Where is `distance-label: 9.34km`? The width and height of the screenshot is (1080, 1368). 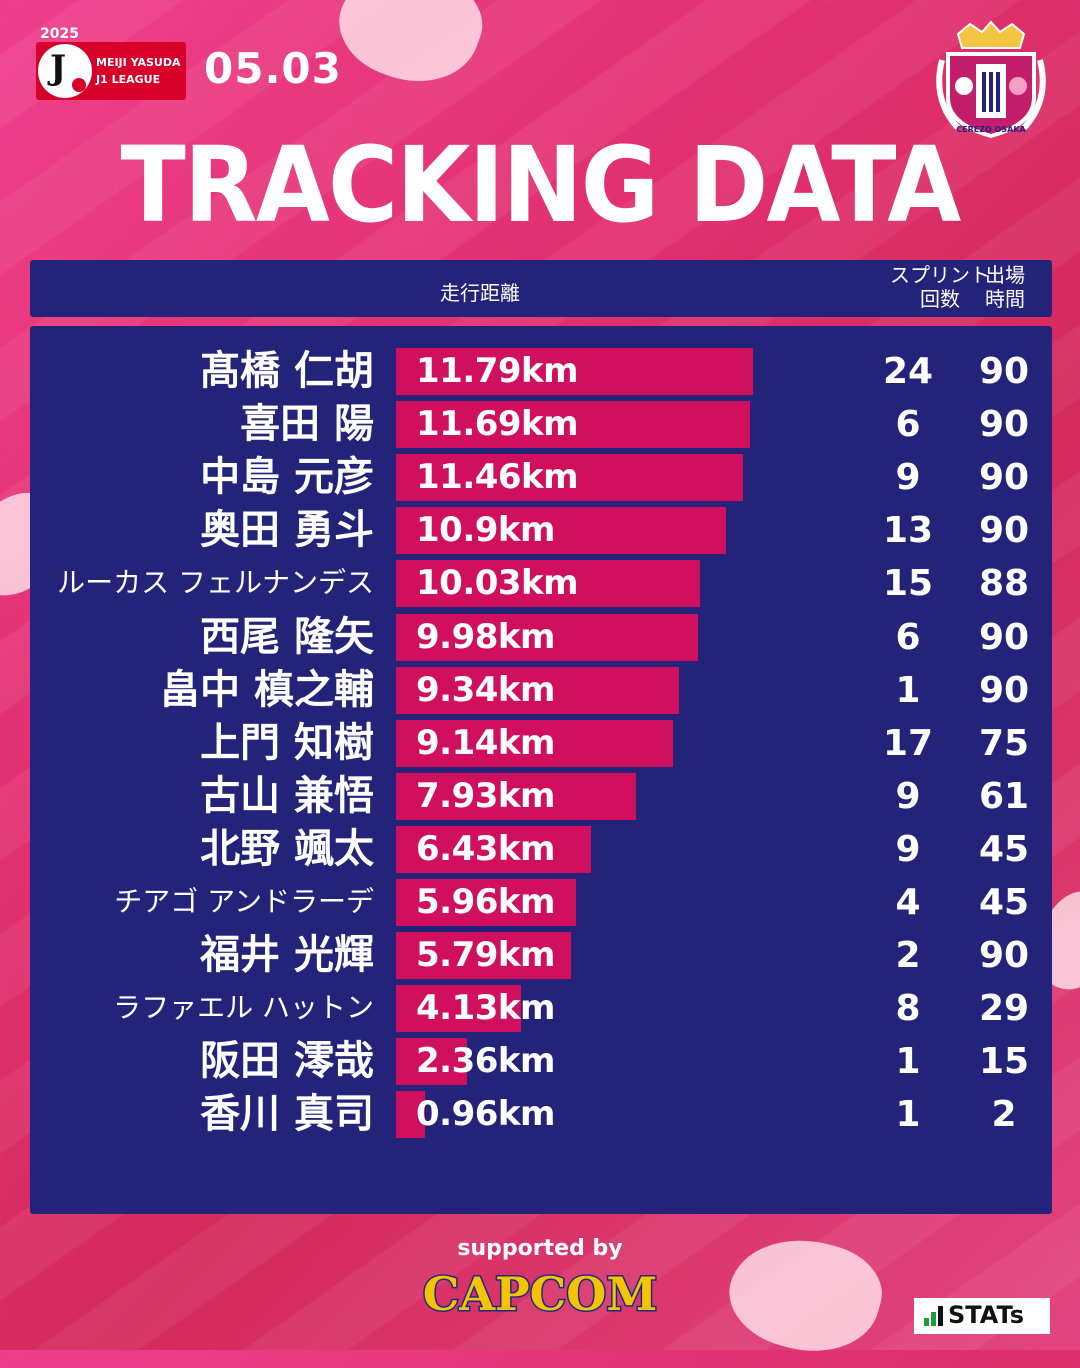
distance-label: 9.34km is located at coordinates (485, 689).